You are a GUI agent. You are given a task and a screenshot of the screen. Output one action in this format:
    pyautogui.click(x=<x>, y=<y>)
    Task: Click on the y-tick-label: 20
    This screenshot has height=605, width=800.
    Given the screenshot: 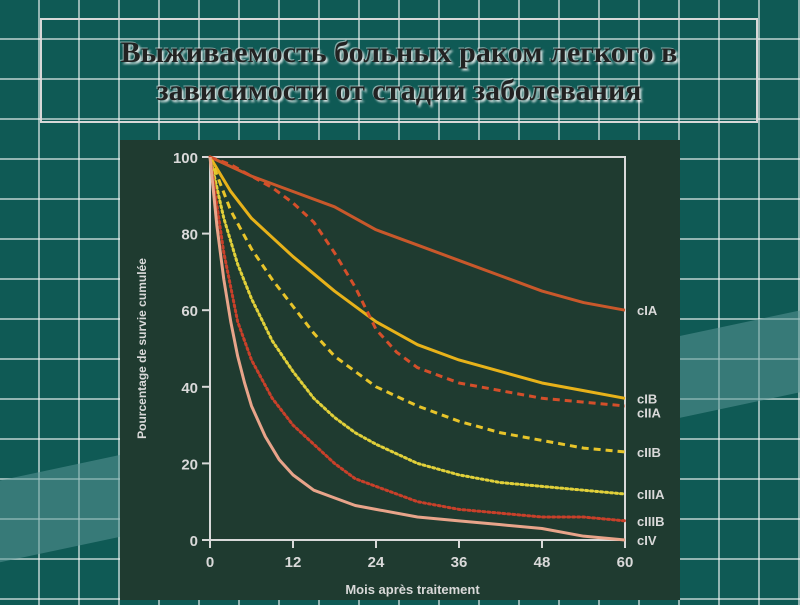 What is the action you would take?
    pyautogui.click(x=189, y=464)
    